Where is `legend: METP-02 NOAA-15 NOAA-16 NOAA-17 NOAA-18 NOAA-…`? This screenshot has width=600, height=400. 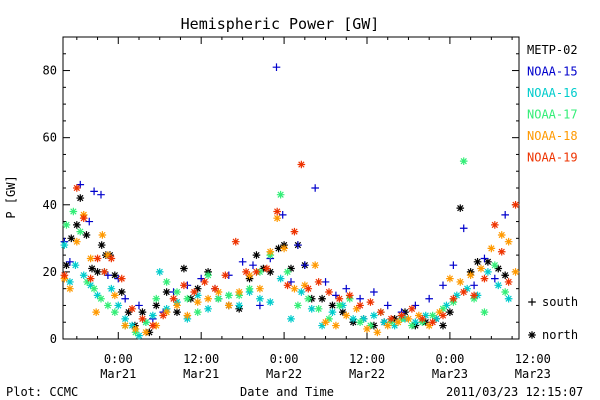
legend: METP-02 NOAA-15 NOAA-16 NOAA-17 NOAA-18 NOAA-… is located at coordinates (552, 104).